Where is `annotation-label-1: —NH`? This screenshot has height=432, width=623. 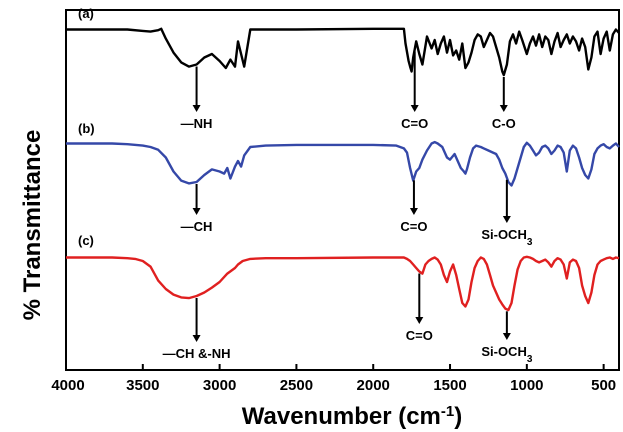
annotation-label-1: —NH is located at coordinates (197, 123).